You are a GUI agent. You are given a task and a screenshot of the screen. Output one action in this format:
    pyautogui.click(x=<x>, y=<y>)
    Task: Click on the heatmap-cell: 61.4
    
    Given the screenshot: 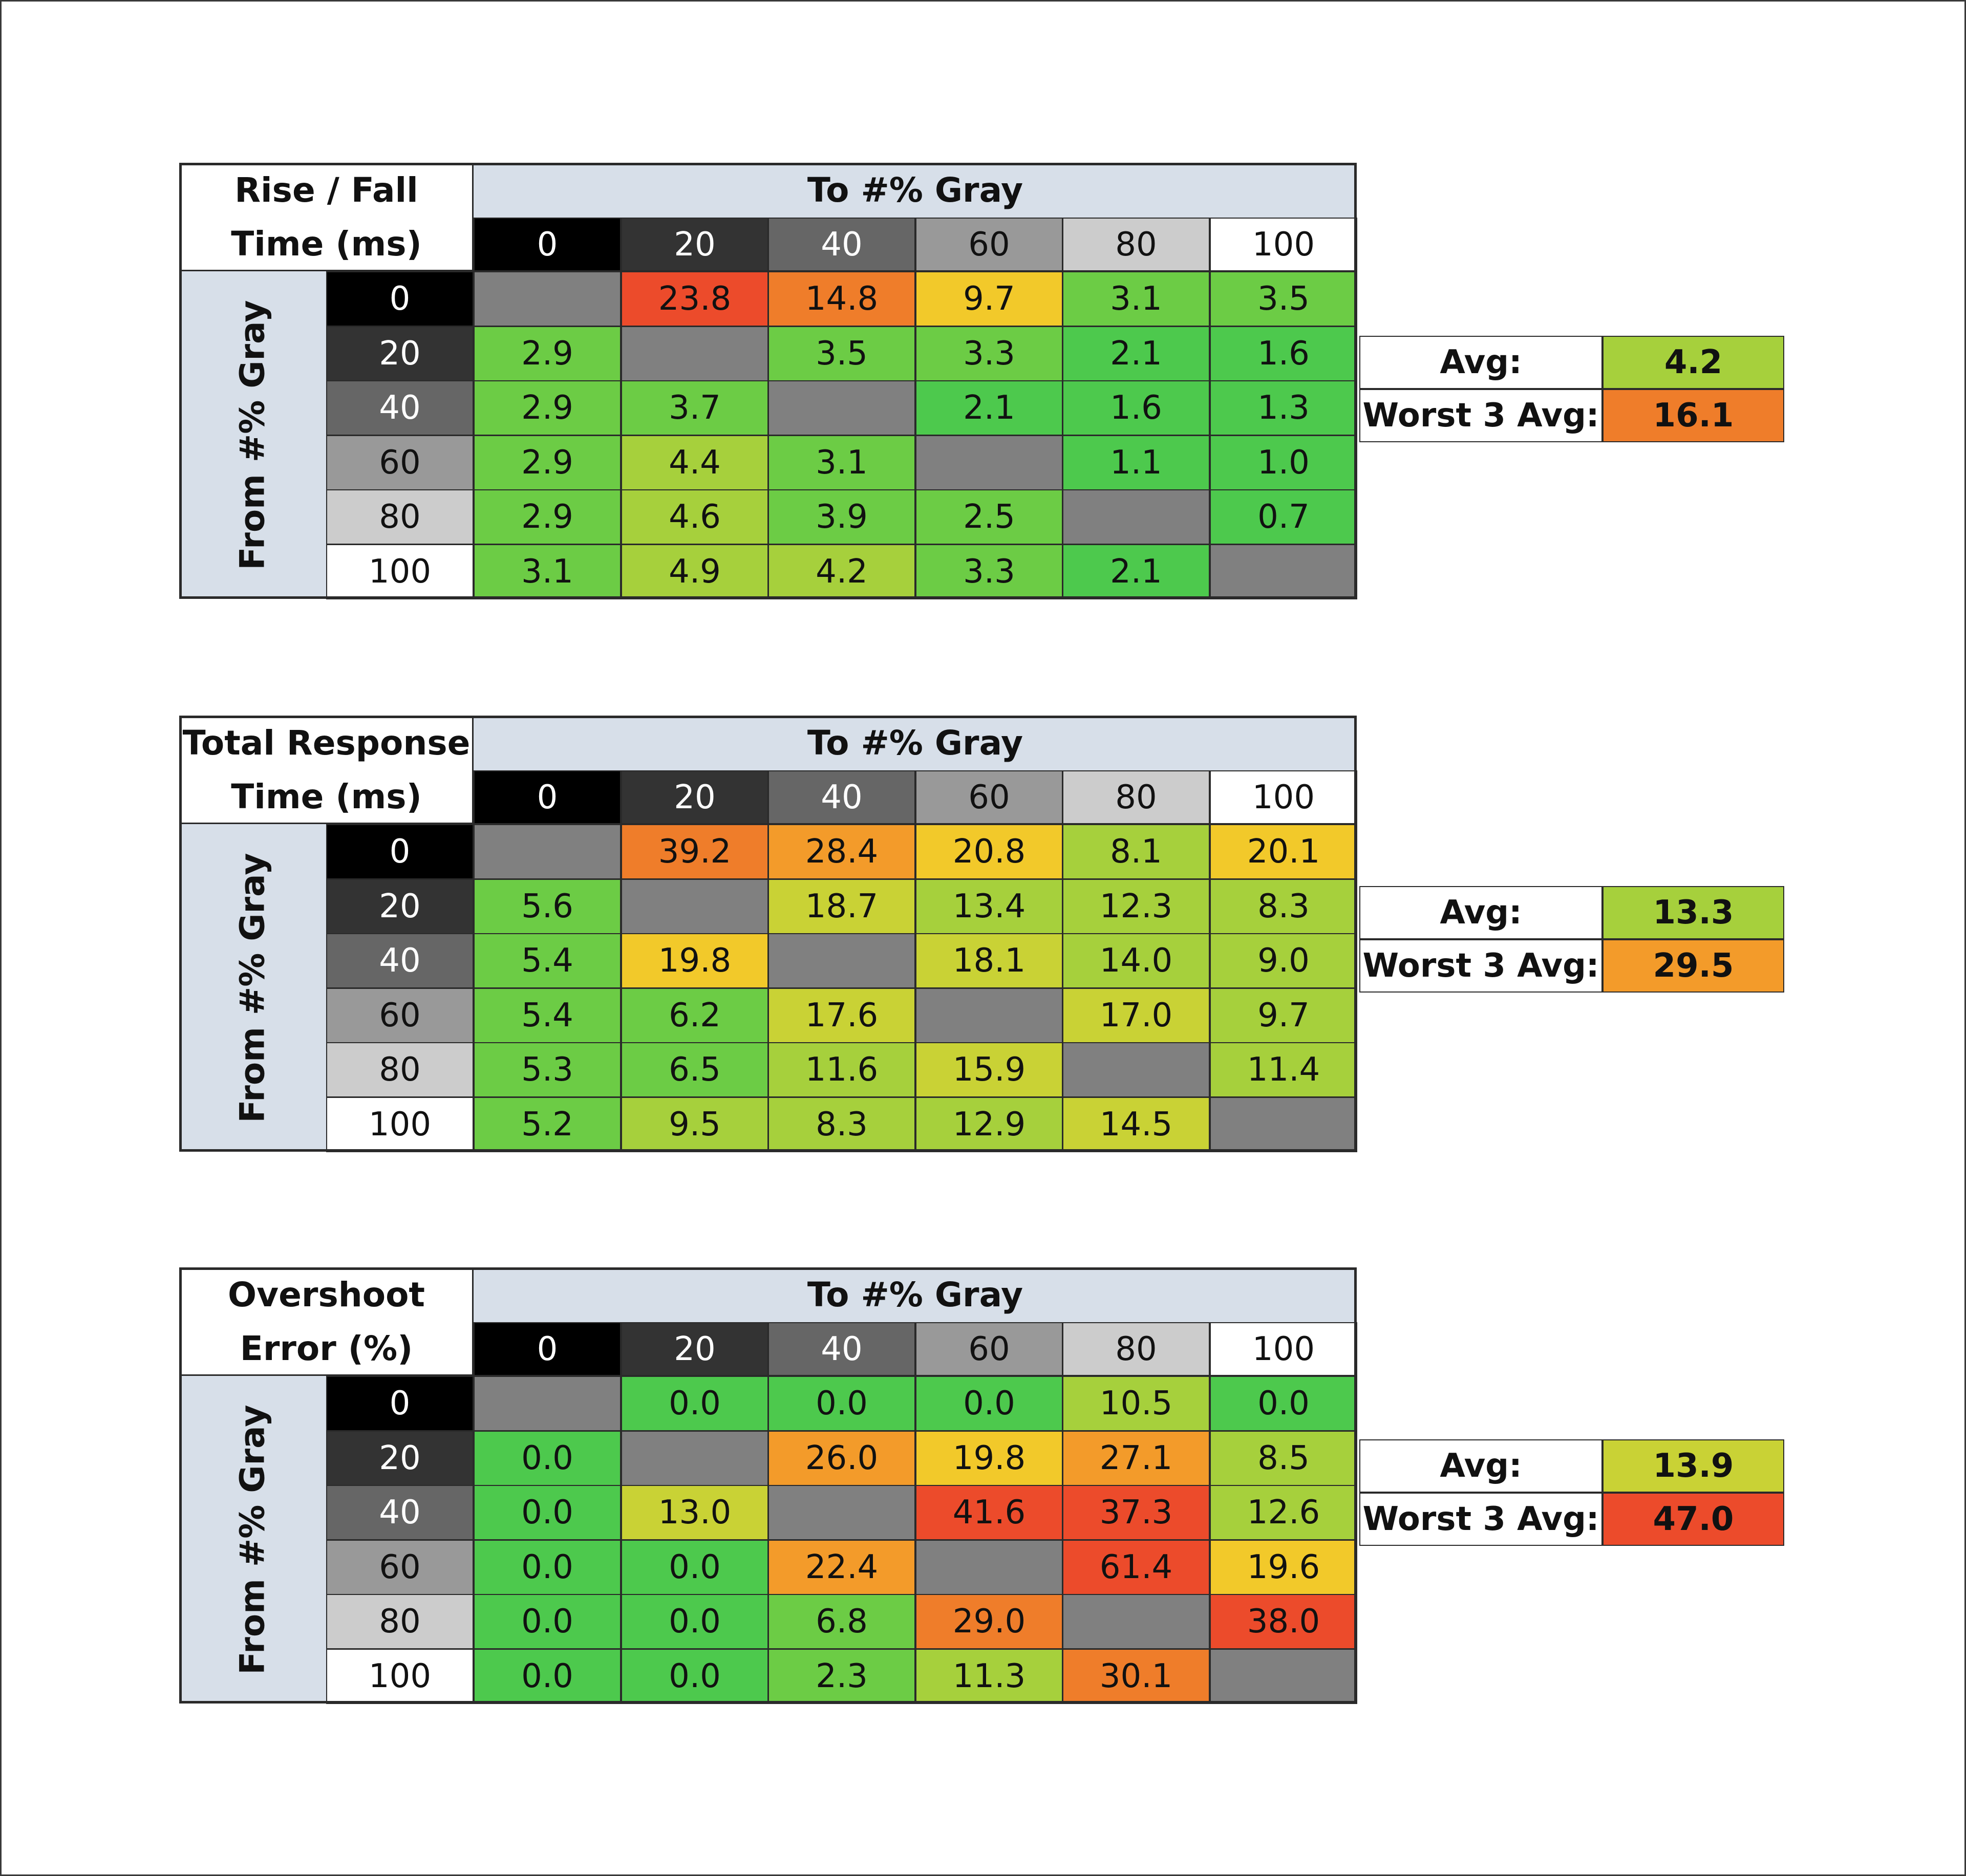 What is the action you would take?
    pyautogui.click(x=1136, y=1567)
    